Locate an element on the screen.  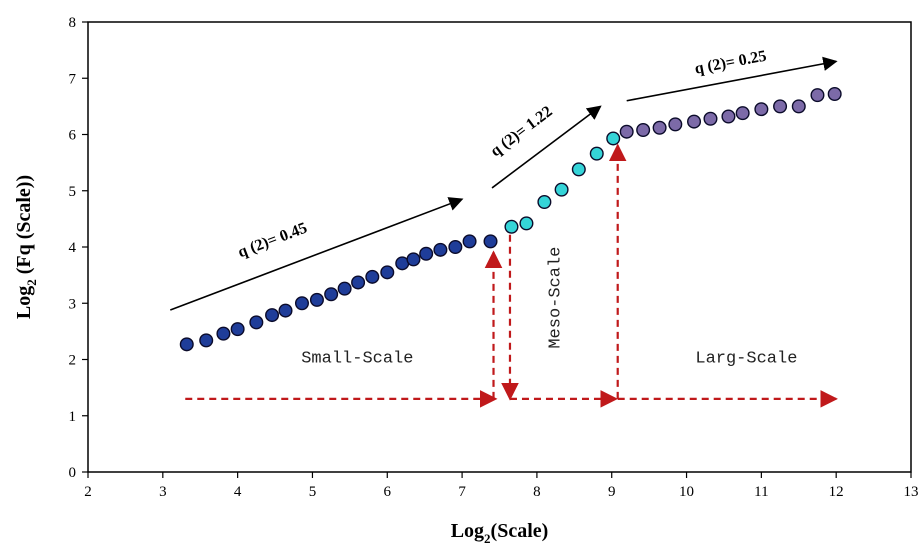
y-tick-label: 3 is located at coordinates (73, 304).